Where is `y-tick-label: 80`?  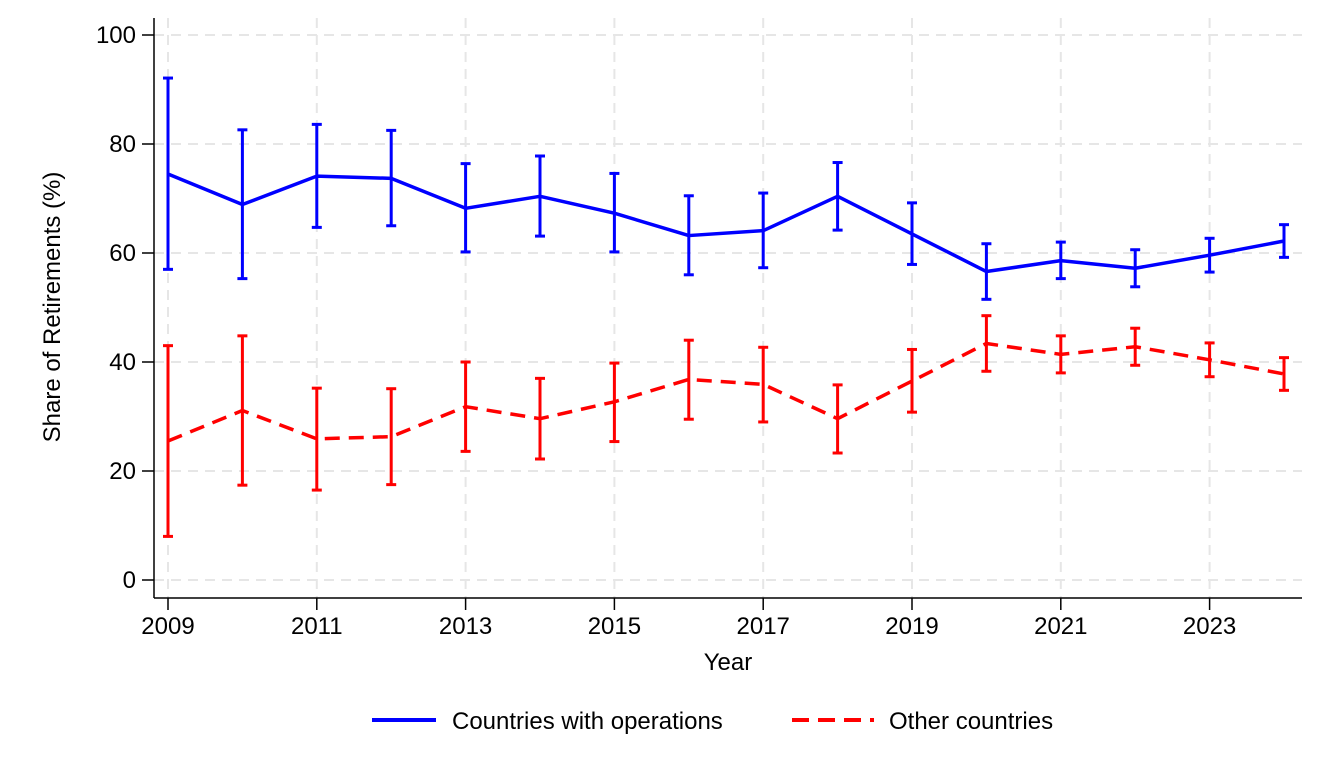 y-tick-label: 80 is located at coordinates (122, 144).